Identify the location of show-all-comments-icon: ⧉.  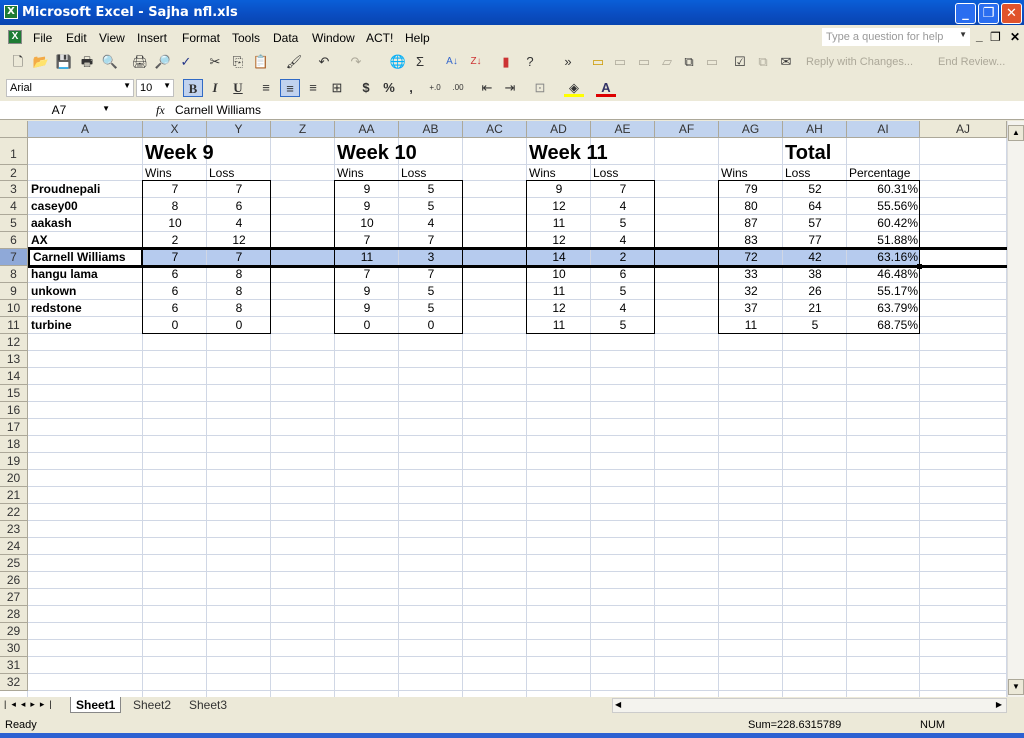
(689, 61).